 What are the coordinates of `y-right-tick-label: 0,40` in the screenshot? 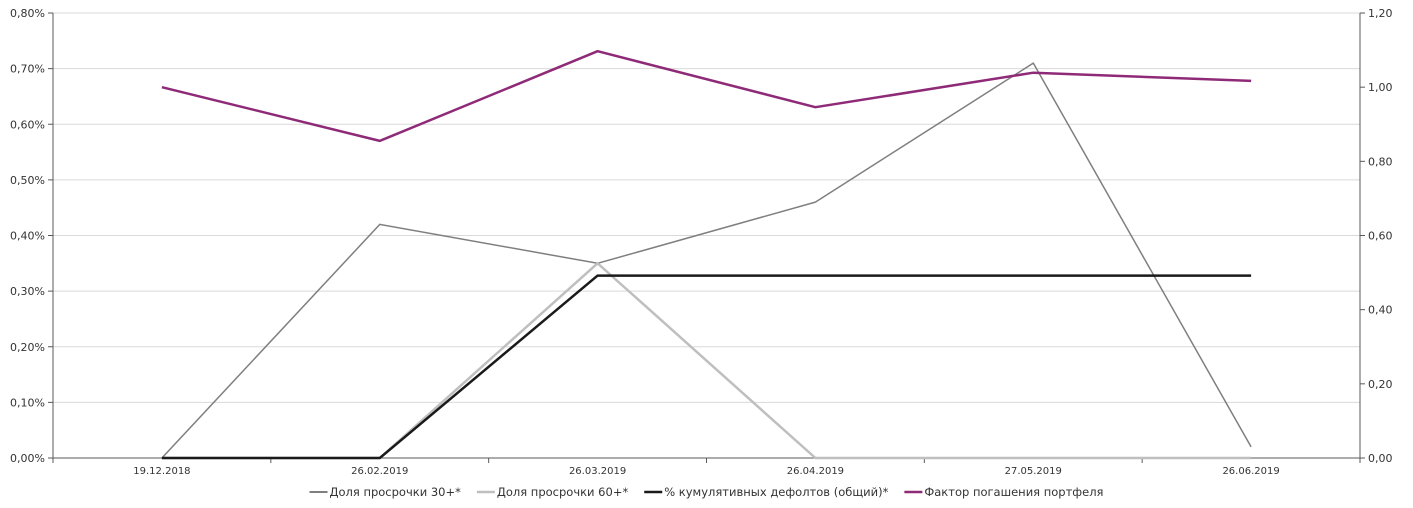 It's located at (1380, 310).